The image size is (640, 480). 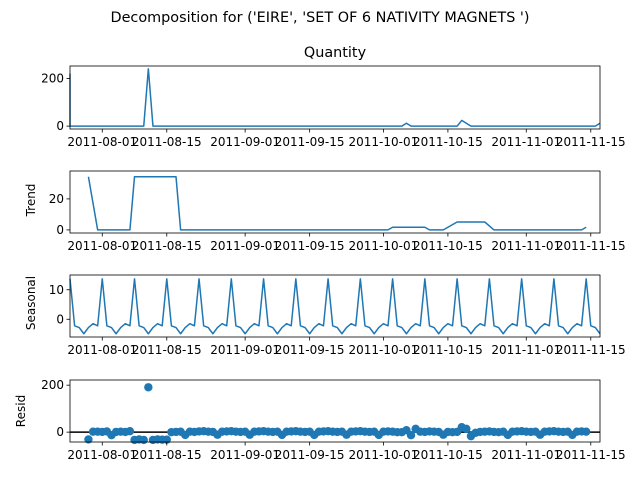 What do you see at coordinates (384, 246) in the screenshot?
I see `trend-xtick-label: 2011-10-01` at bounding box center [384, 246].